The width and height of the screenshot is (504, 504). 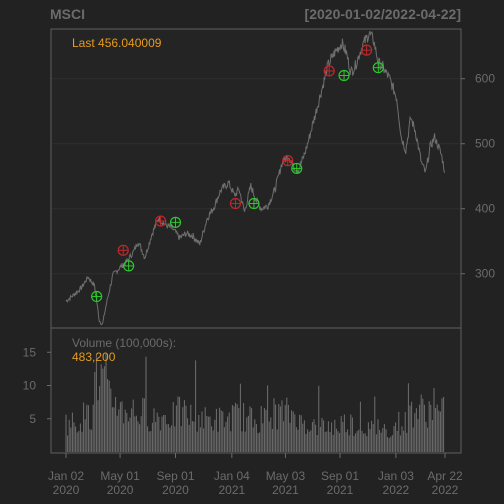 I want to click on chart-title-right: [2020-01-02/2022-04-22], so click(x=383, y=14).